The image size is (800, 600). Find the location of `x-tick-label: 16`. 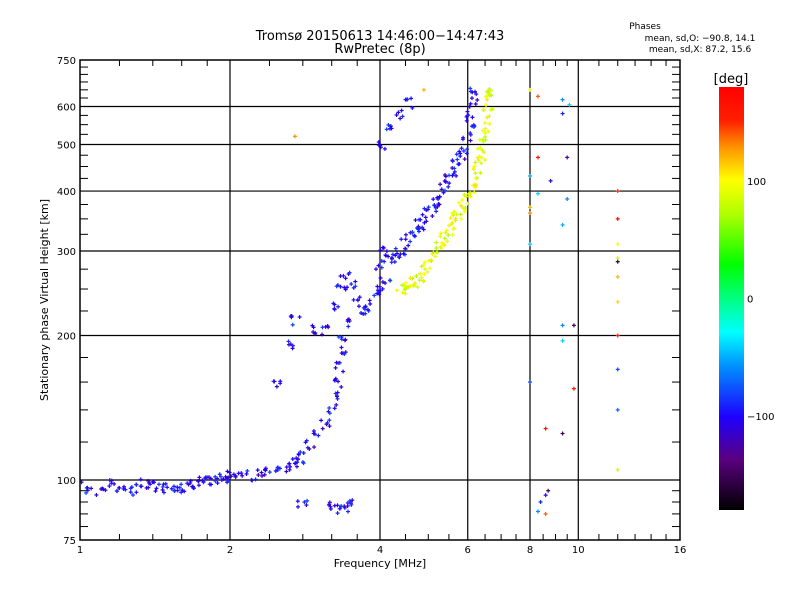

x-tick-label: 16 is located at coordinates (680, 550).